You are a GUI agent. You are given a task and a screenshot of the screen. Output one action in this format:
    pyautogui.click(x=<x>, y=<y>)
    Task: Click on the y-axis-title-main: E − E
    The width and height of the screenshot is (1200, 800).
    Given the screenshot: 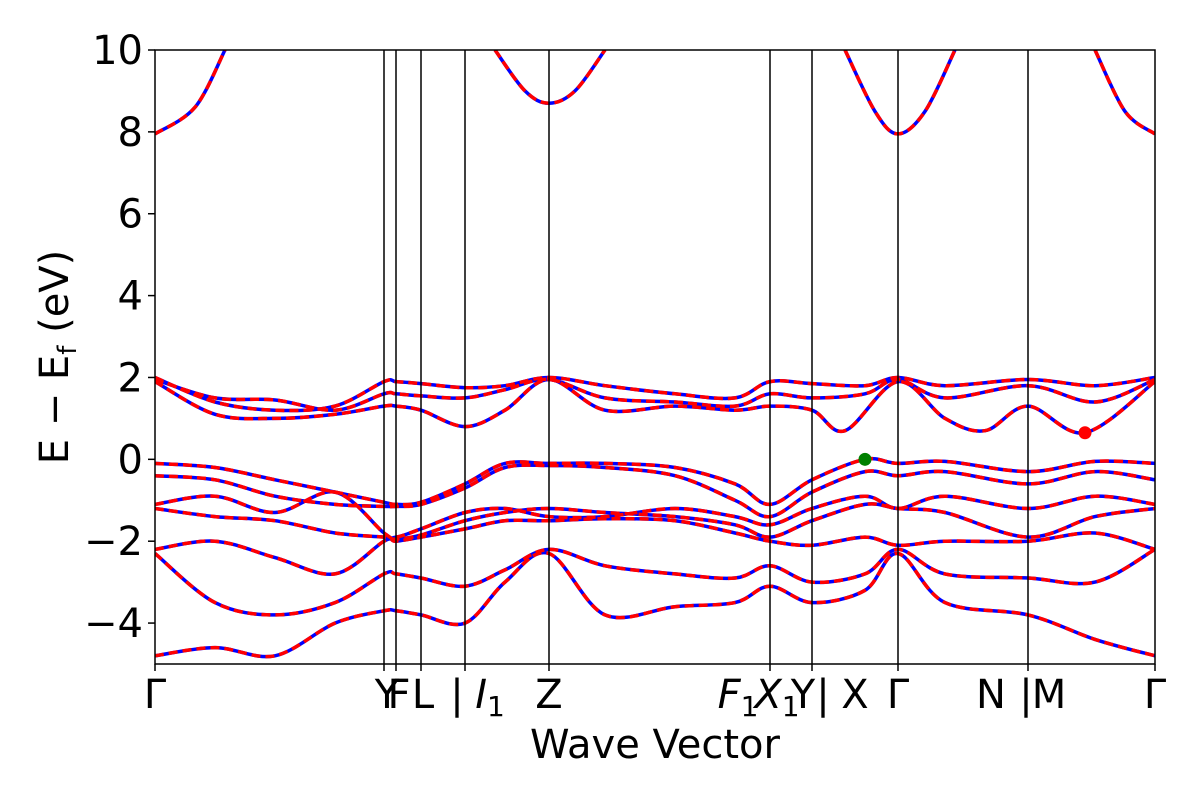 What is the action you would take?
    pyautogui.click(x=55, y=410)
    